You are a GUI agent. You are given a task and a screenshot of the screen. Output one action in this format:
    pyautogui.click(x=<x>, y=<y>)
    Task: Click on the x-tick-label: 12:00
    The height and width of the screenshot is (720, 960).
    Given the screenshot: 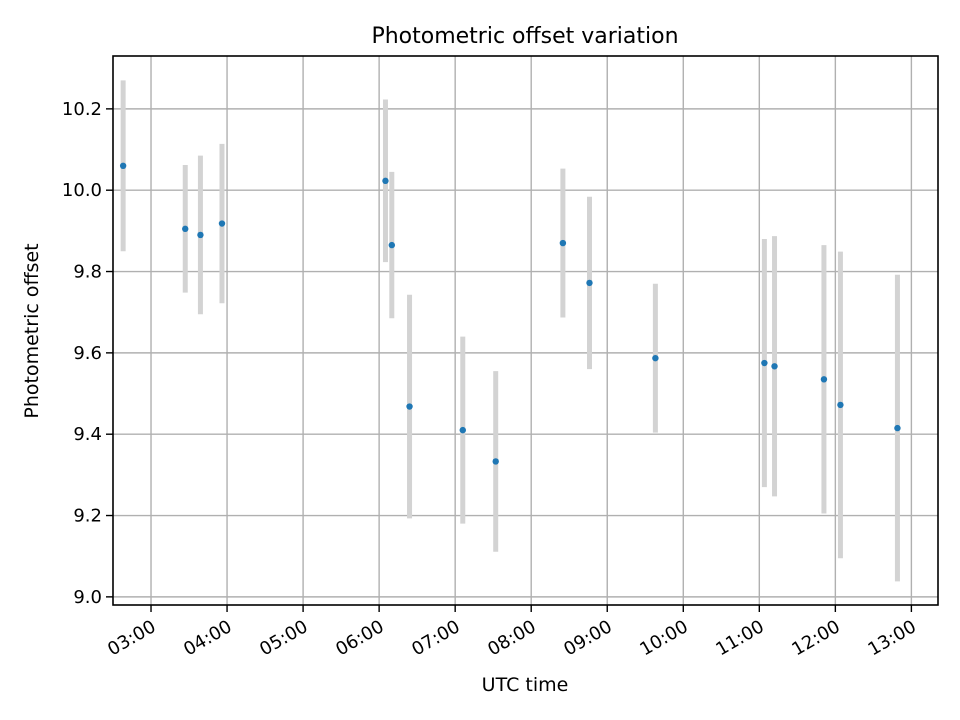 What is the action you would take?
    pyautogui.click(x=815, y=638)
    